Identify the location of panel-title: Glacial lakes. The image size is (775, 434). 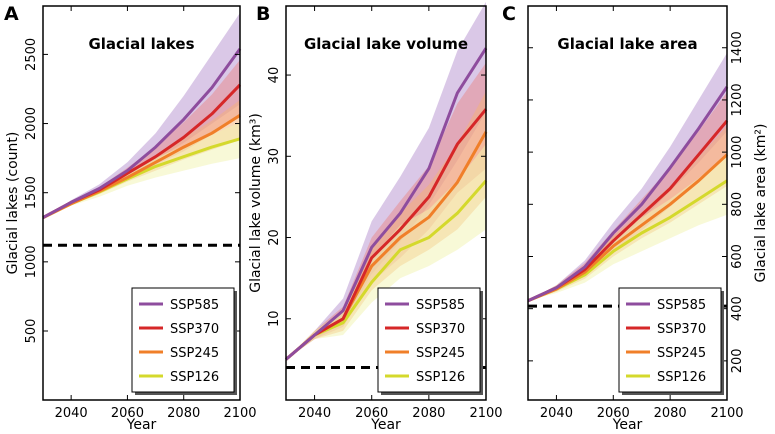
(141, 44).